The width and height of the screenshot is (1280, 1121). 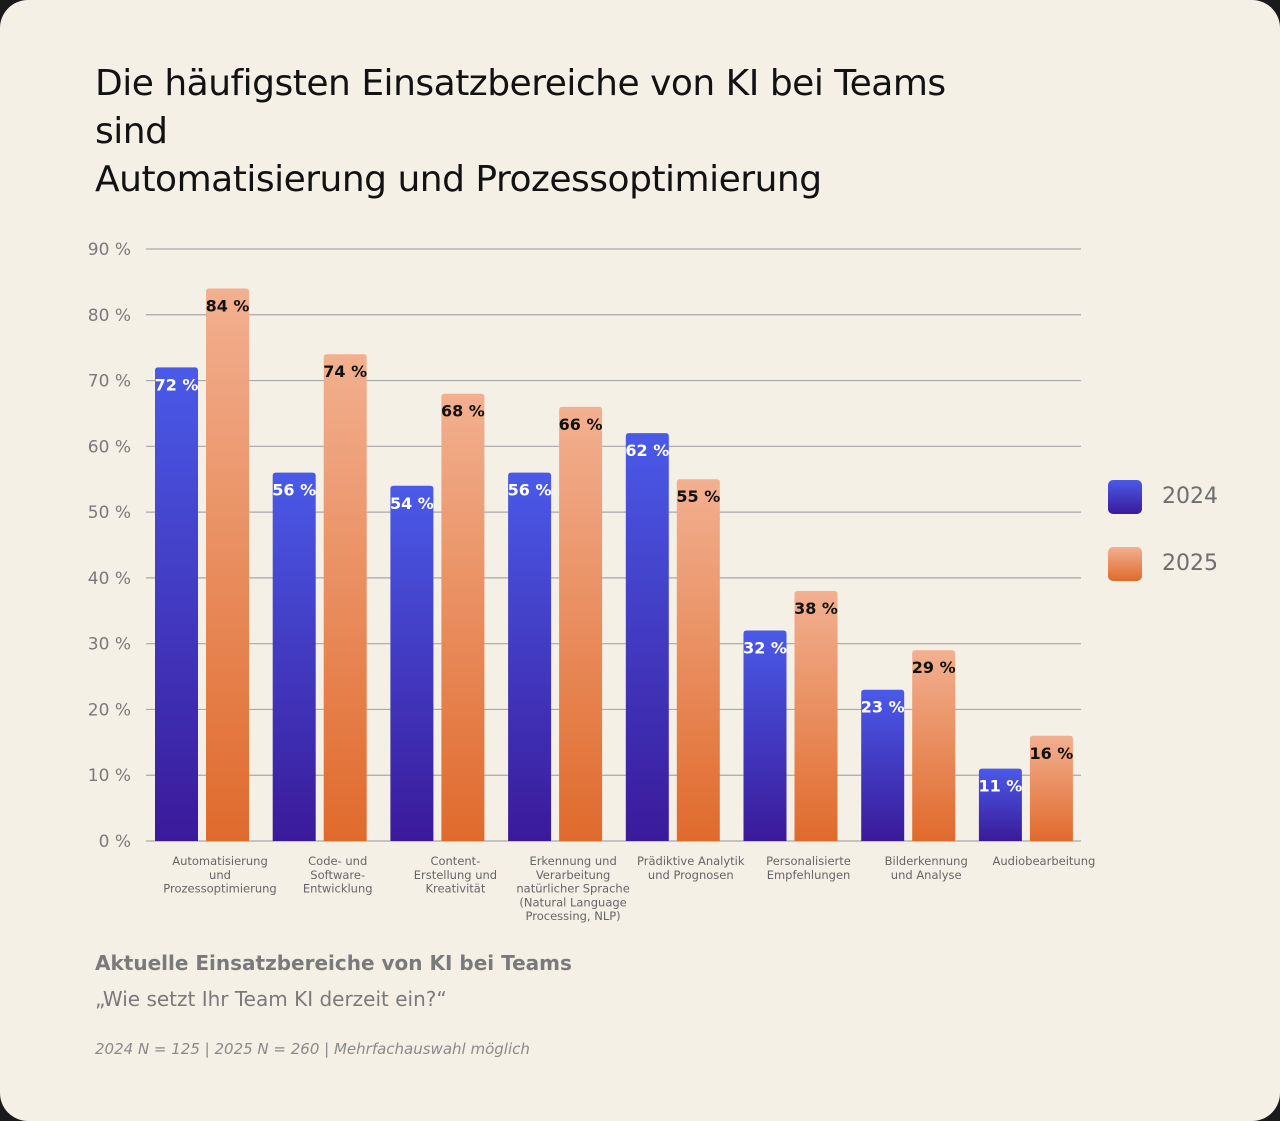 I want to click on data-label-2024: 72 %, so click(x=177, y=384).